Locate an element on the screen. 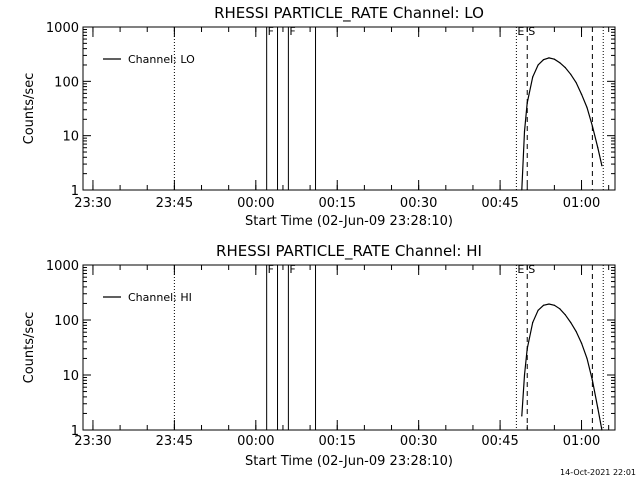 The width and height of the screenshot is (640, 480). chart-title: RHESSI PARTICLE_RATE Channel: HI is located at coordinates (349, 251).